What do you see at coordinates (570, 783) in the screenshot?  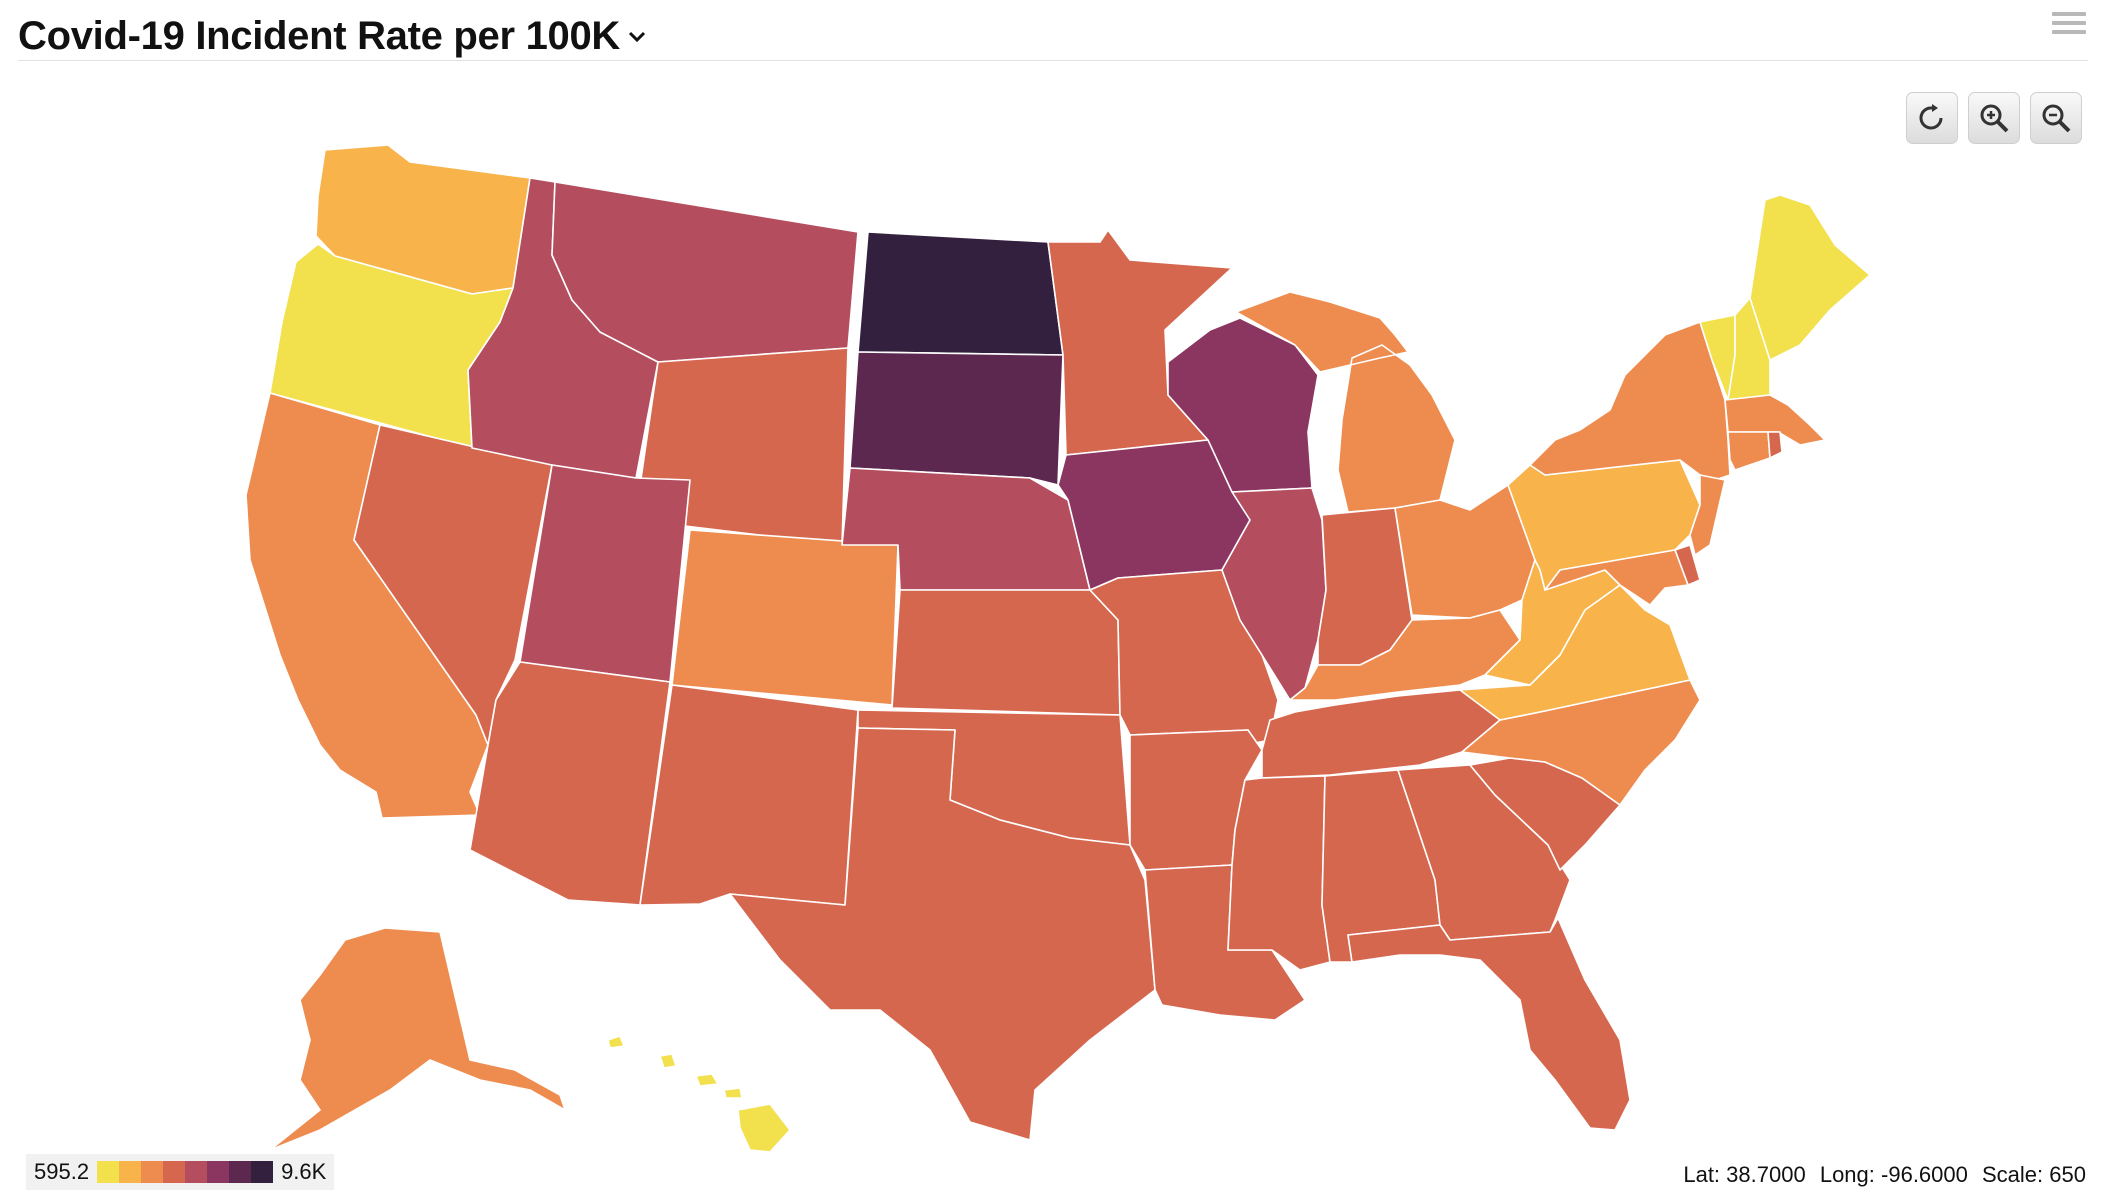 I see `state-arizona` at bounding box center [570, 783].